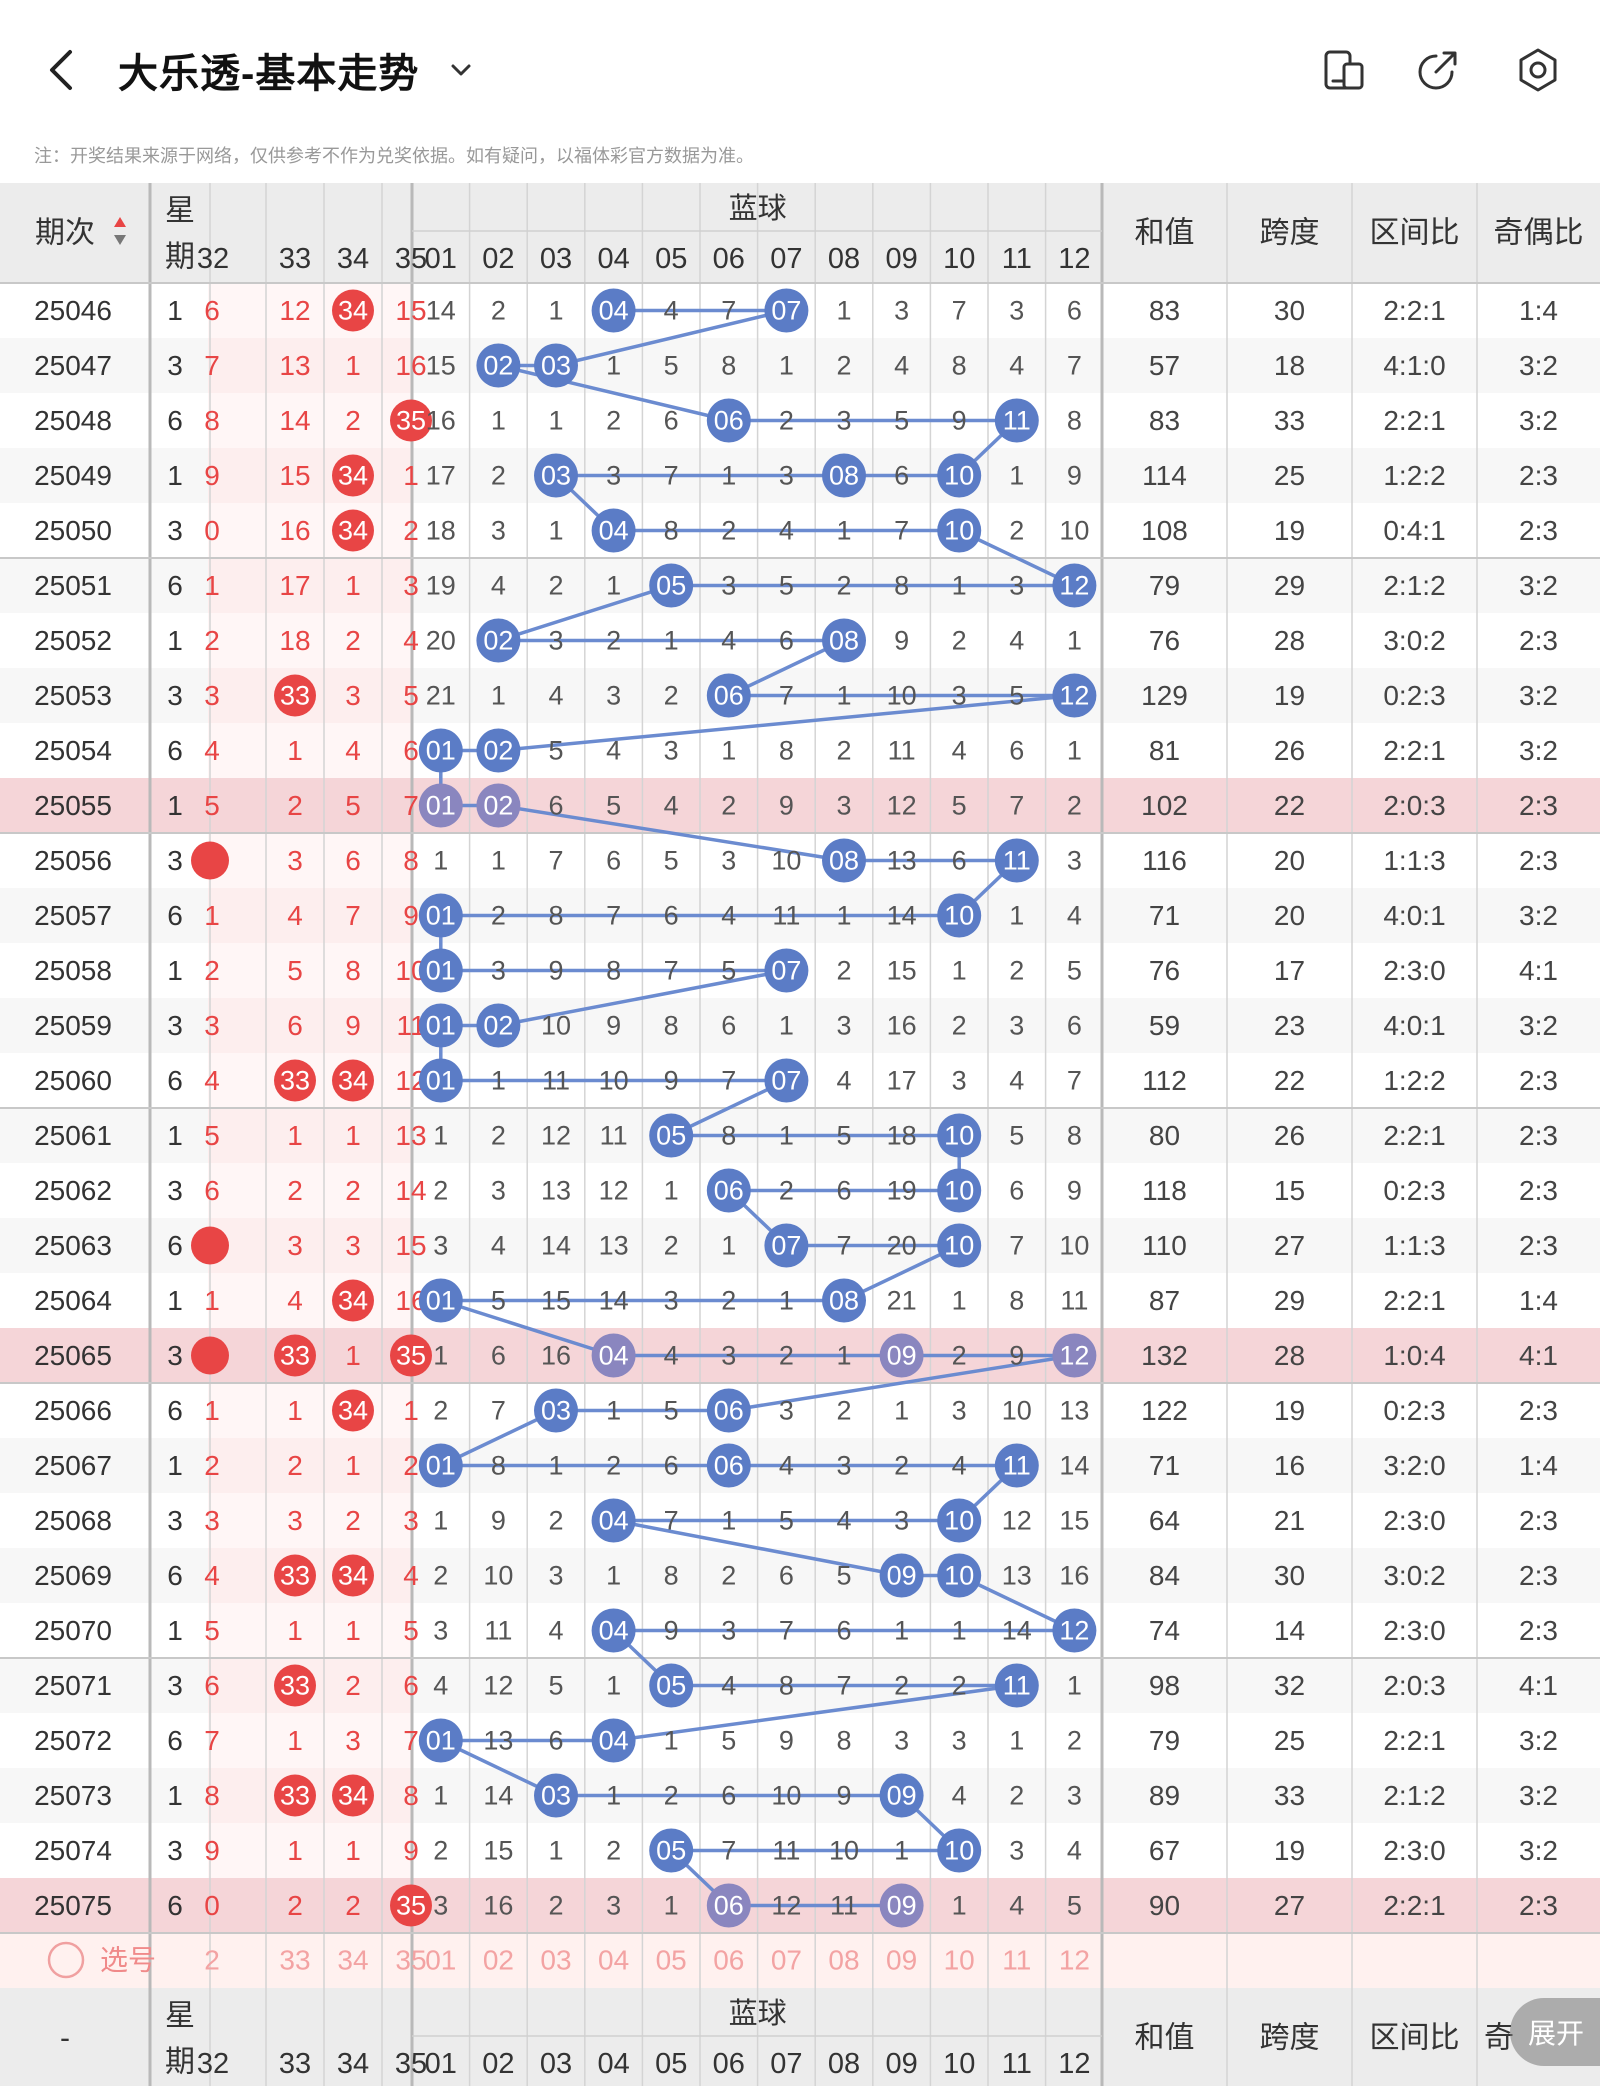 This screenshot has width=1600, height=2086. Describe the element at coordinates (66, 1960) in the screenshot. I see `select-circle-icon` at that location.